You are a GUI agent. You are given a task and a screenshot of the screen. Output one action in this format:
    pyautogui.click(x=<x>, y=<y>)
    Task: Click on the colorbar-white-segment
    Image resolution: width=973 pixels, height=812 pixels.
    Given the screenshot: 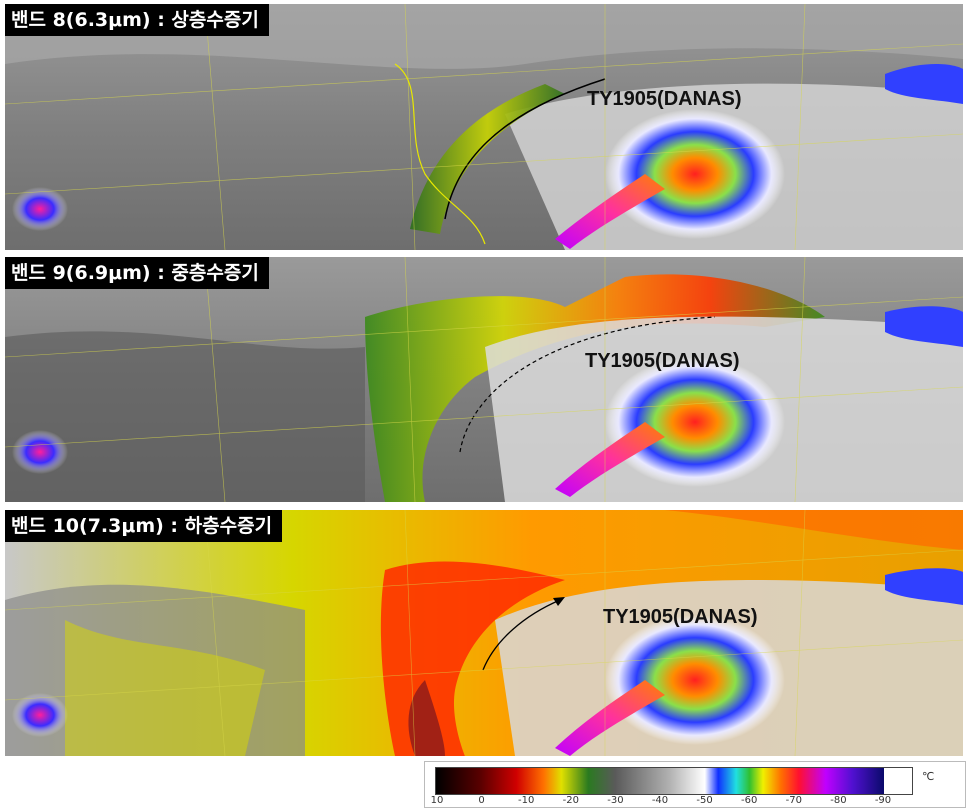 What is the action you would take?
    pyautogui.click(x=898, y=781)
    